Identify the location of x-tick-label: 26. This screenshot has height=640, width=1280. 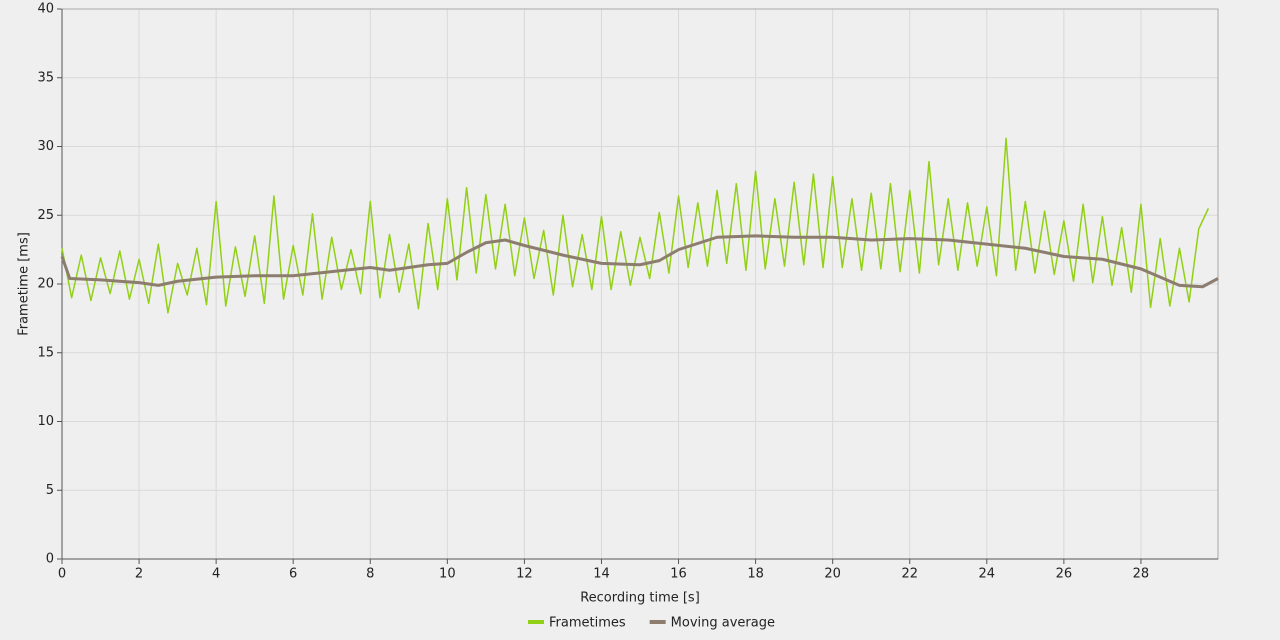
(1064, 574).